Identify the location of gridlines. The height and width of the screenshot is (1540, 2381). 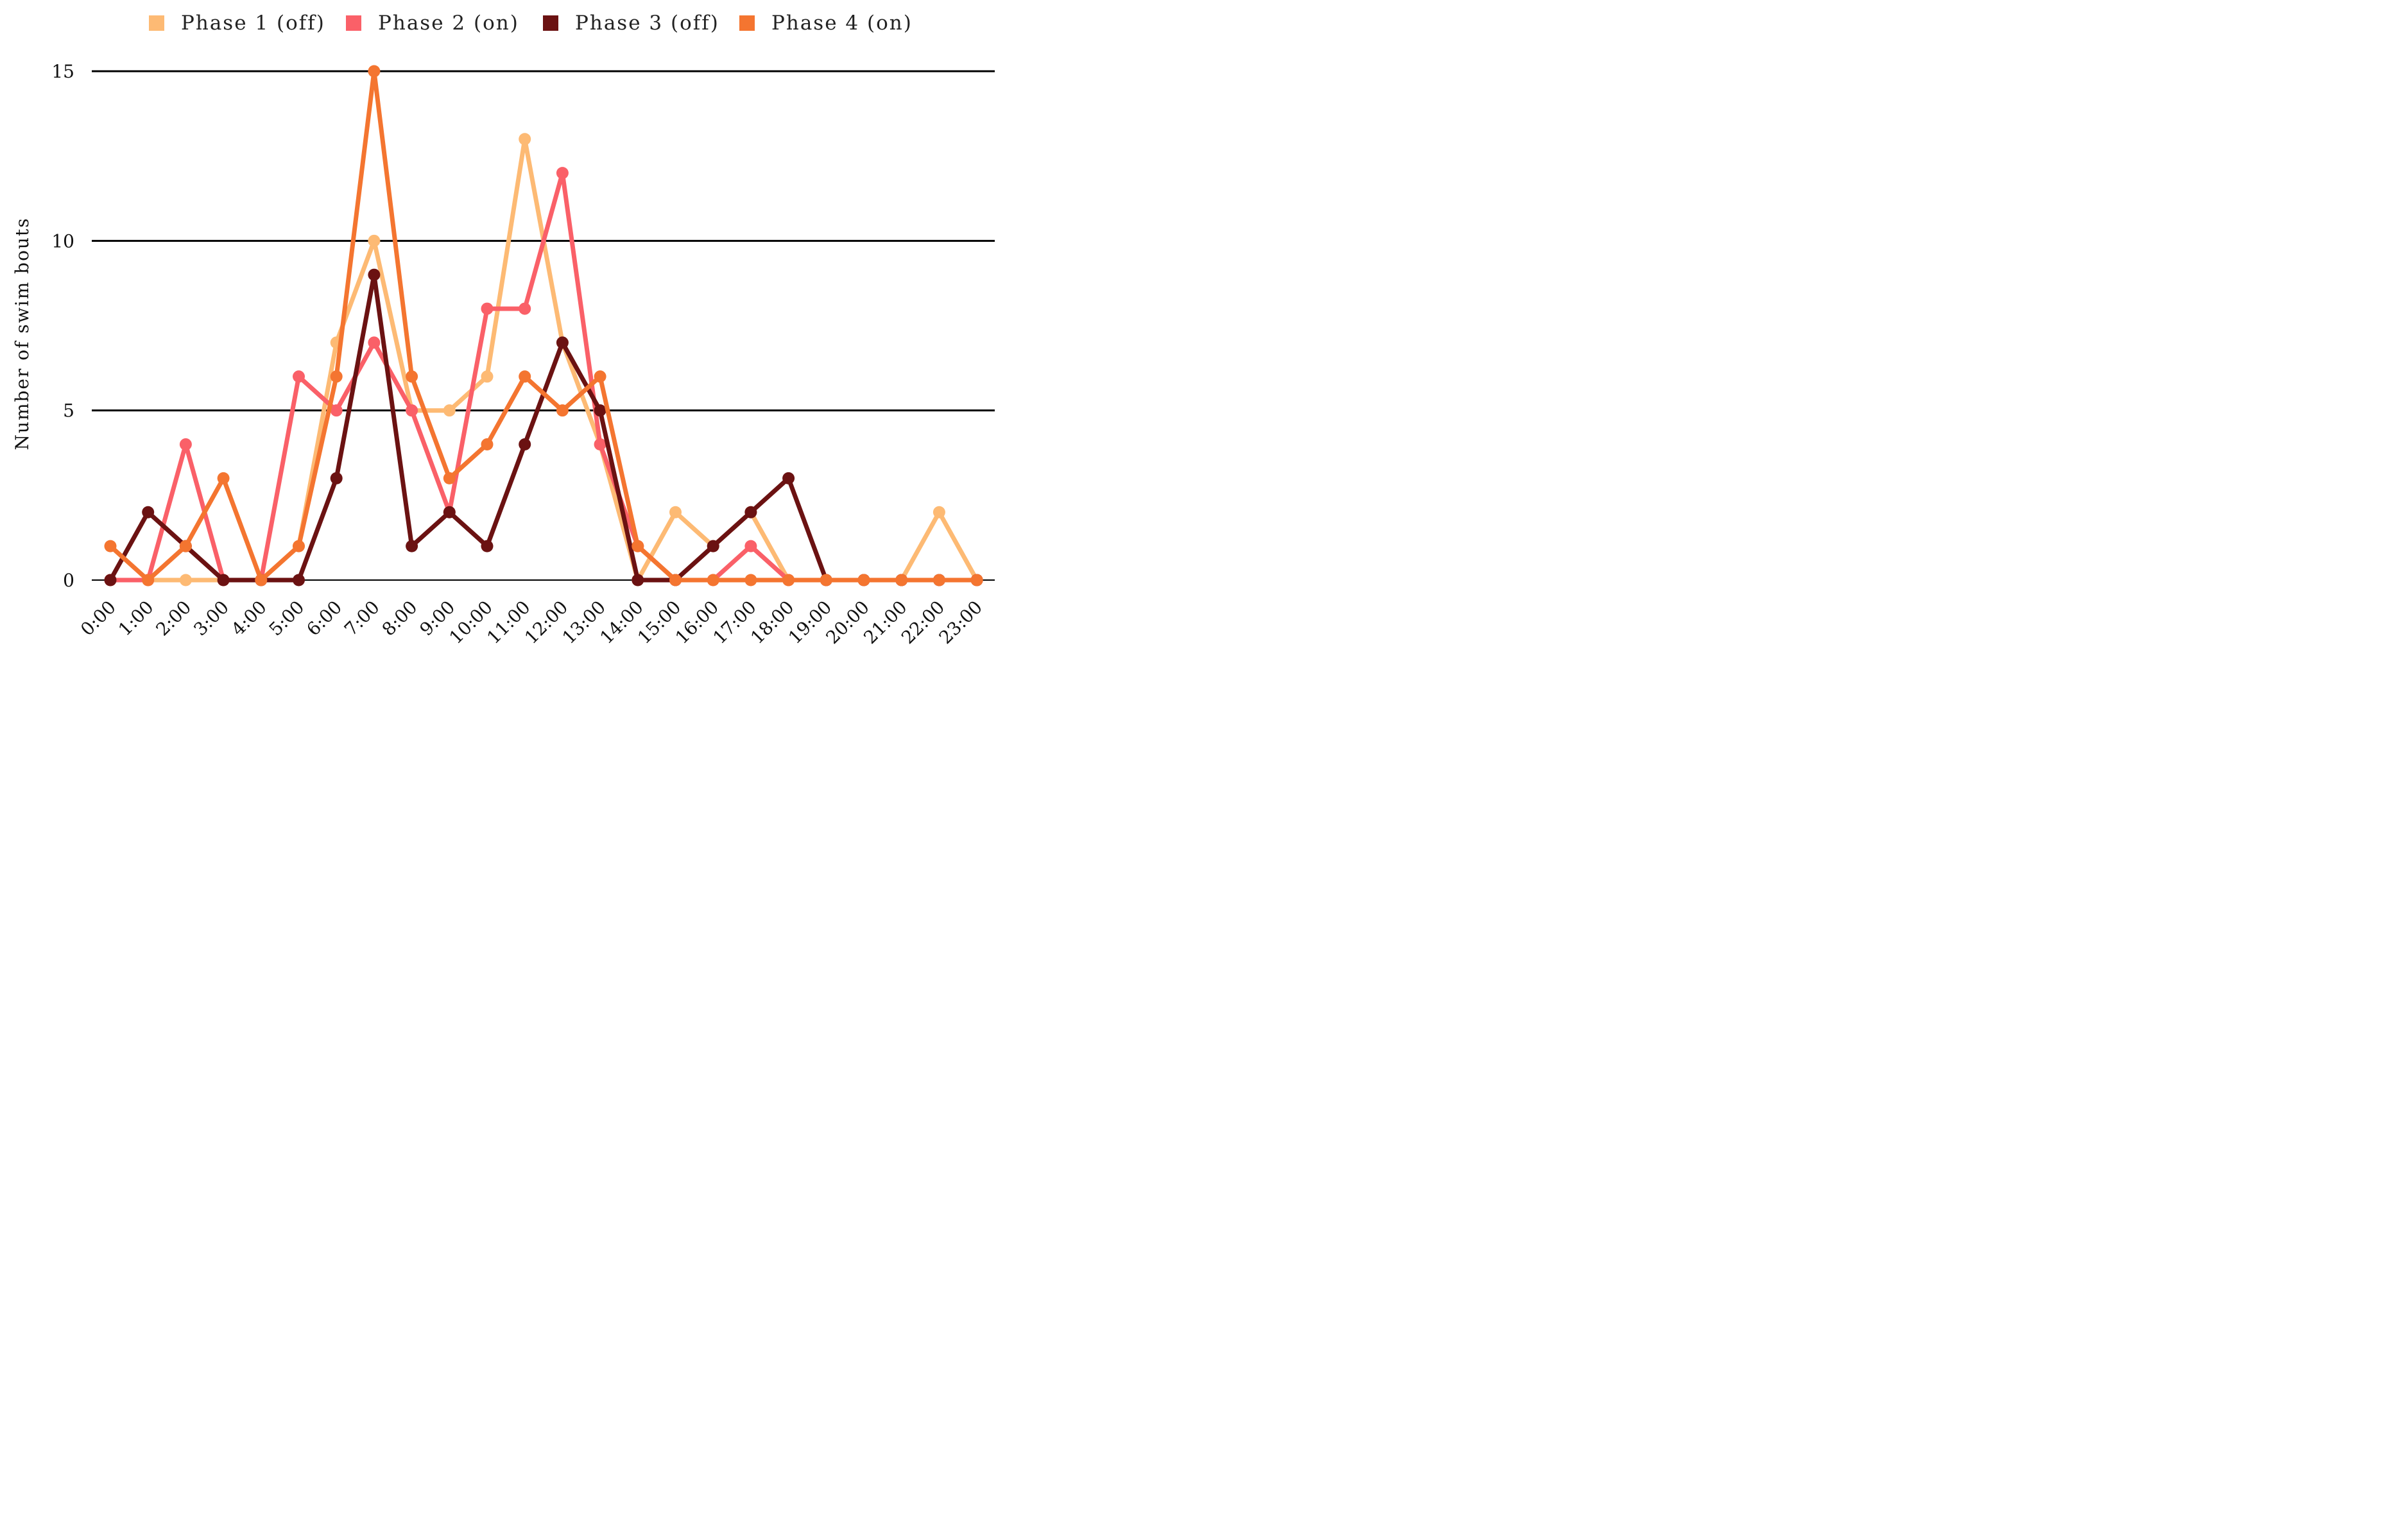
(543, 326).